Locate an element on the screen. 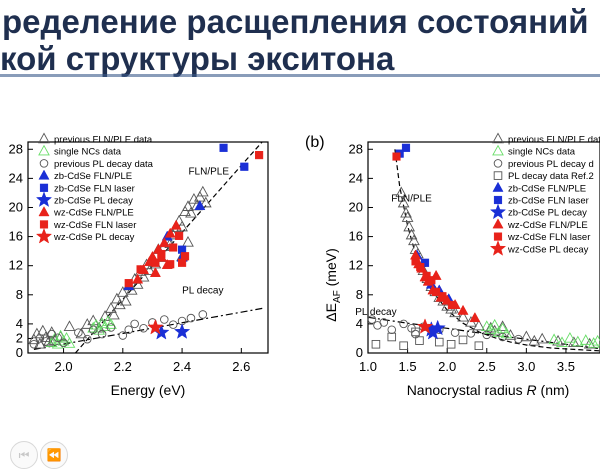 Image resolution: width=600 pixels, height=475 pixels. panel-2-y-tick-label: 0 is located at coordinates (359, 352).